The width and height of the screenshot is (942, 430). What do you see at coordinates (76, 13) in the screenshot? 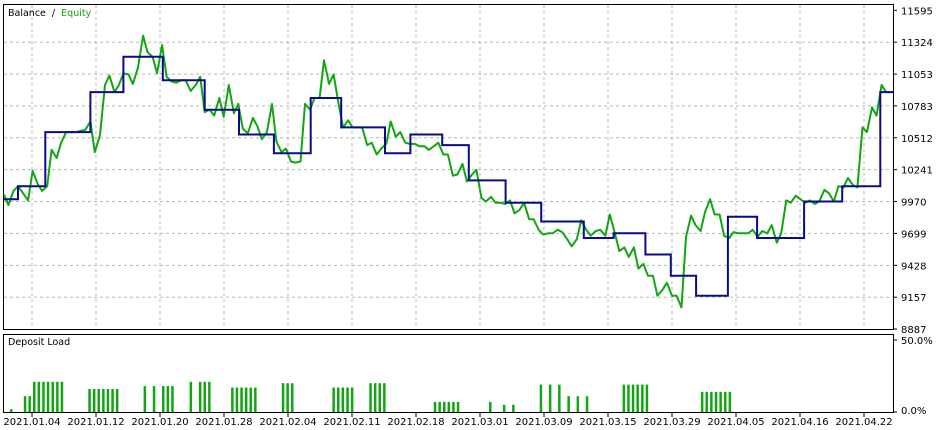
I see `legend-equity: Equity` at bounding box center [76, 13].